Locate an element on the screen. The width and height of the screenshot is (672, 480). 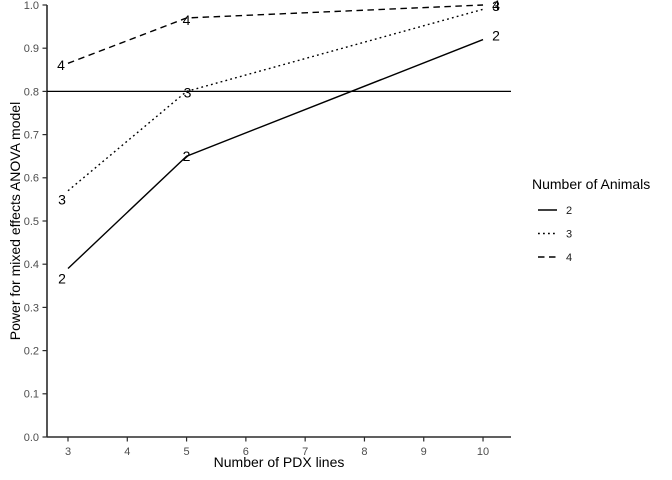
x-tick-label: 7 is located at coordinates (305, 452).